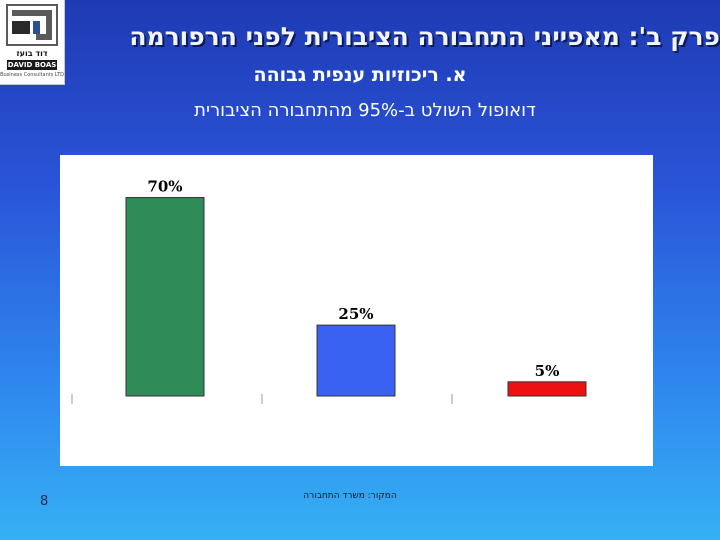  I want to click on logo-hebrew-name: דוד בועז, so click(32, 53).